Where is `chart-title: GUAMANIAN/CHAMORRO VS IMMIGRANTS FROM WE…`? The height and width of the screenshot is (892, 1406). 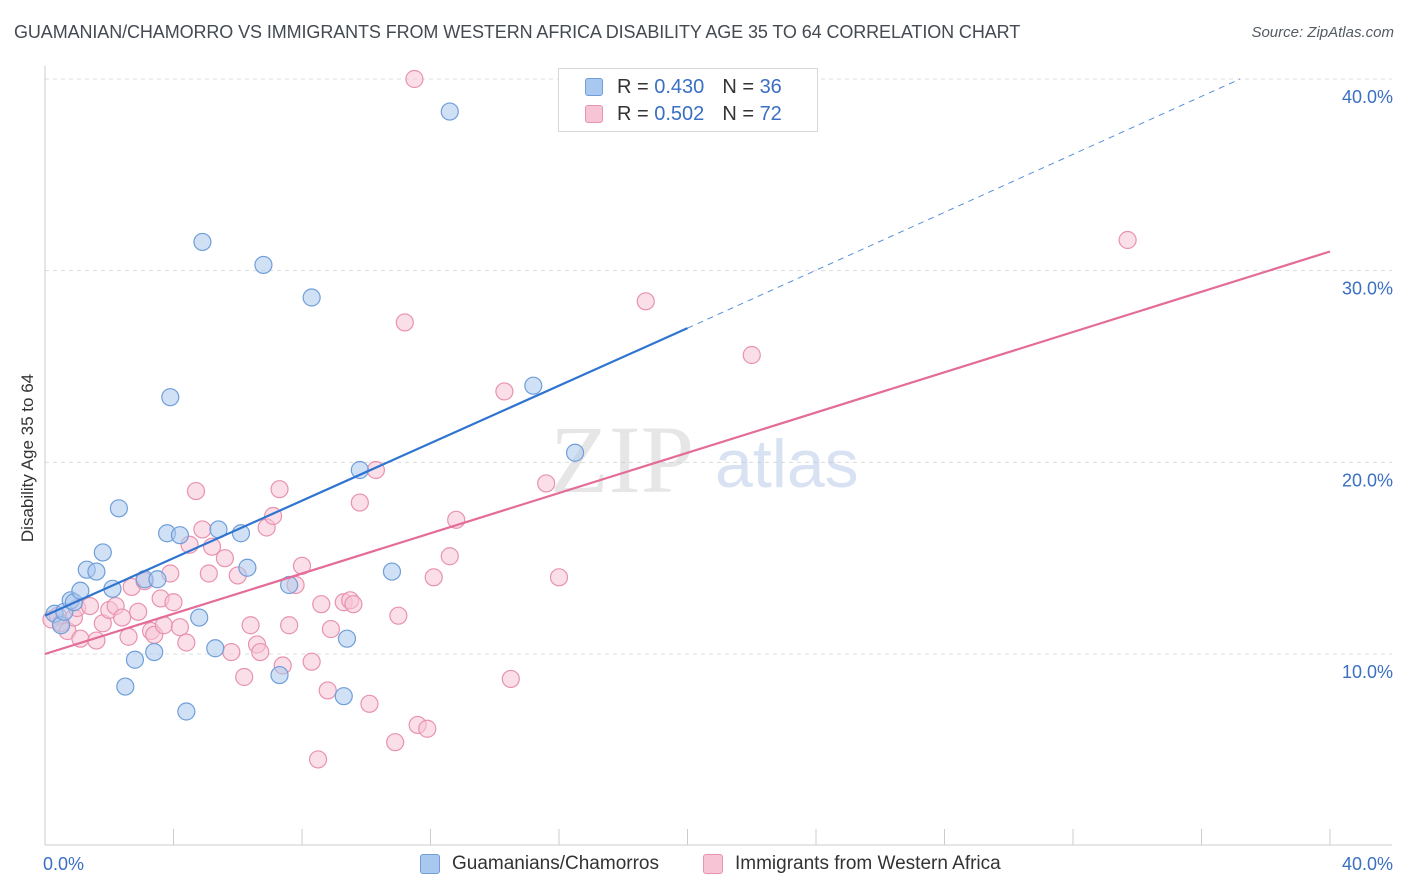
chart-title: GUAMANIAN/CHAMORRO VS IMMIGRANTS FROM WE… is located at coordinates (517, 32).